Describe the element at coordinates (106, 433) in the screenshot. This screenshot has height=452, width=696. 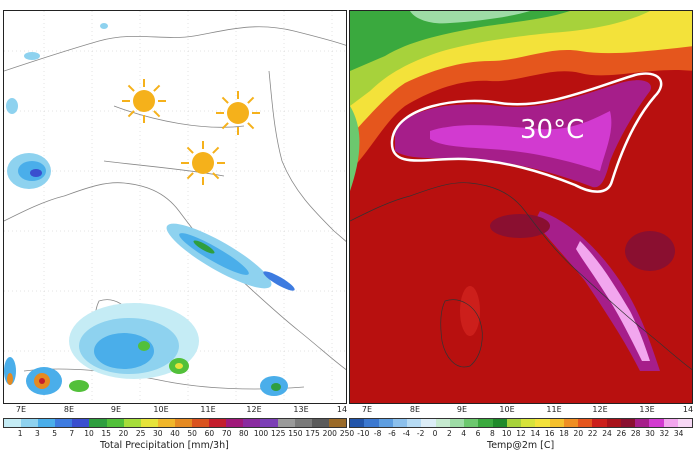
I see `colorbar-tick-label: 15` at that location.